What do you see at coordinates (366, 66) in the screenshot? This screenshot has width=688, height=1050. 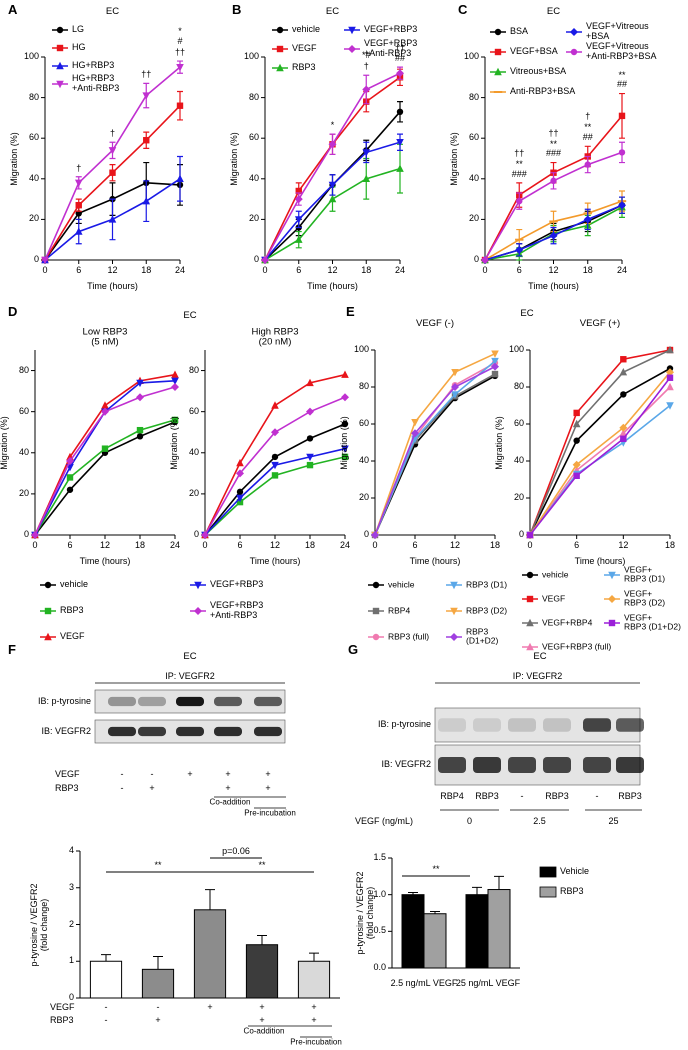 I see `annotation: †` at bounding box center [366, 66].